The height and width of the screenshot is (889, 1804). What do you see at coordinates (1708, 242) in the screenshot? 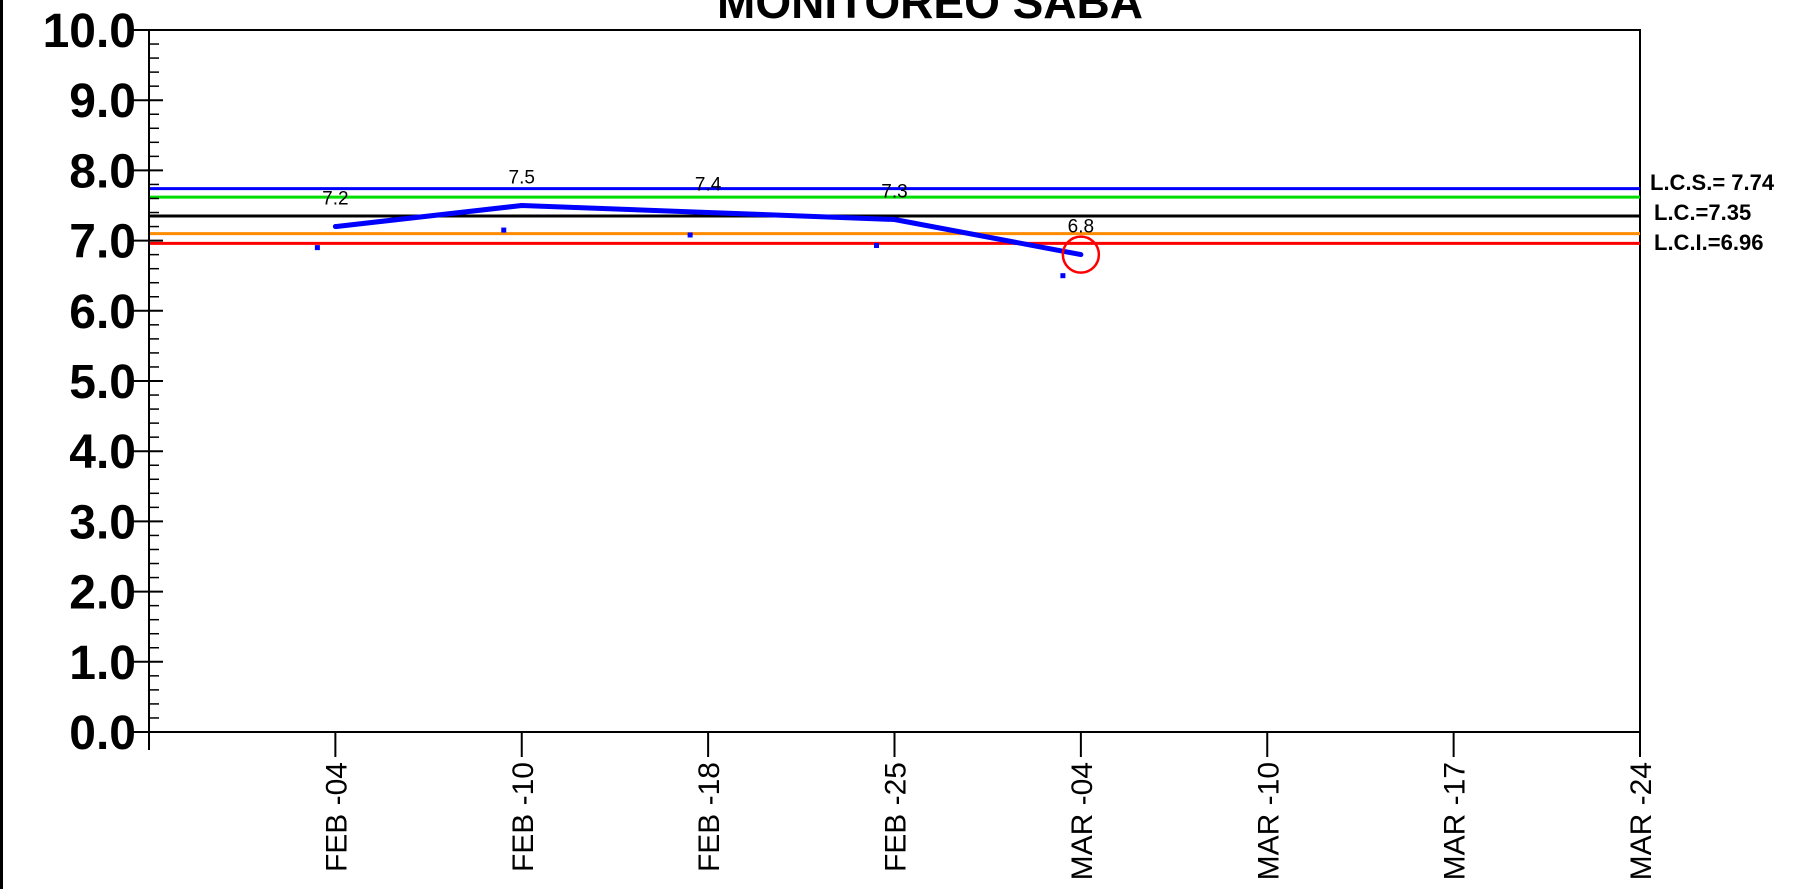
I see `limit-label: L.C.I.=6.96` at bounding box center [1708, 242].